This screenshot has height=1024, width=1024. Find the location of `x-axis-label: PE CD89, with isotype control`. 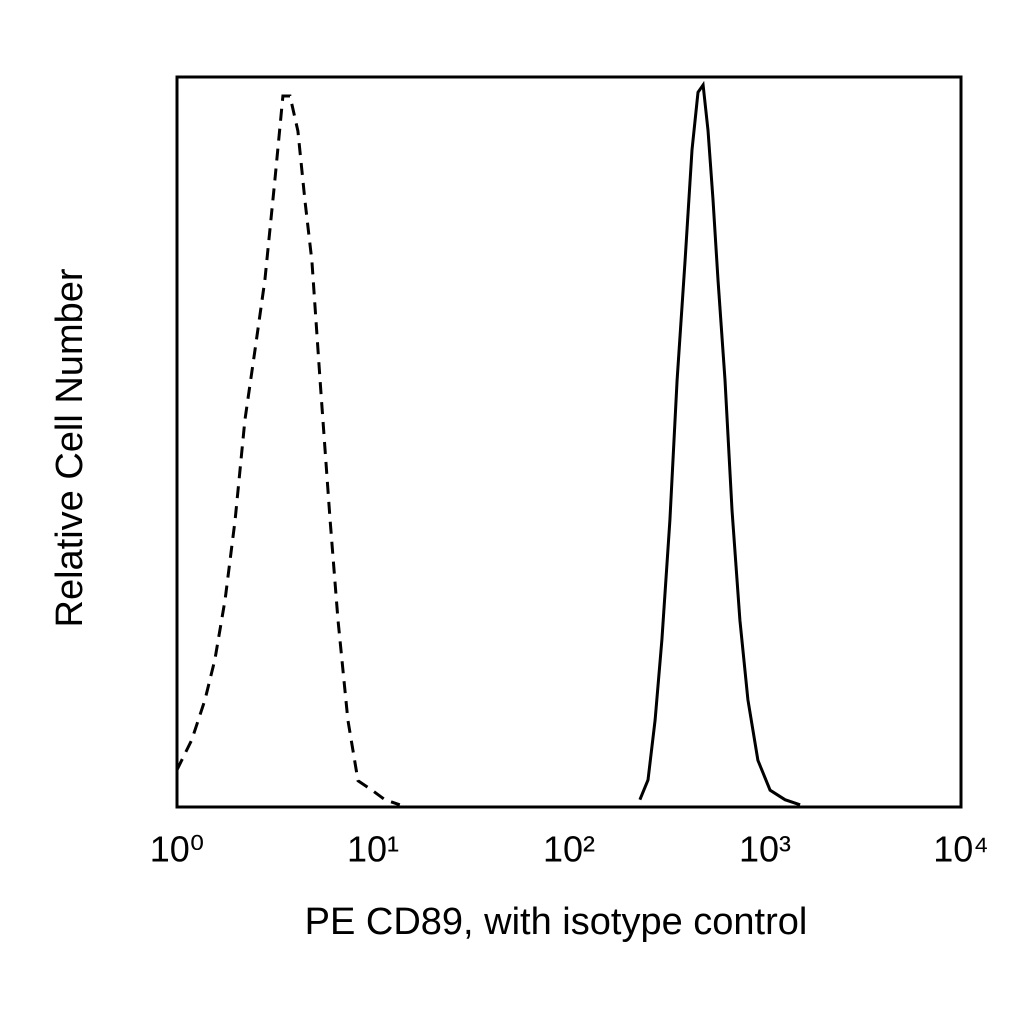

x-axis-label: PE CD89, with isotype control is located at coordinates (556, 922).